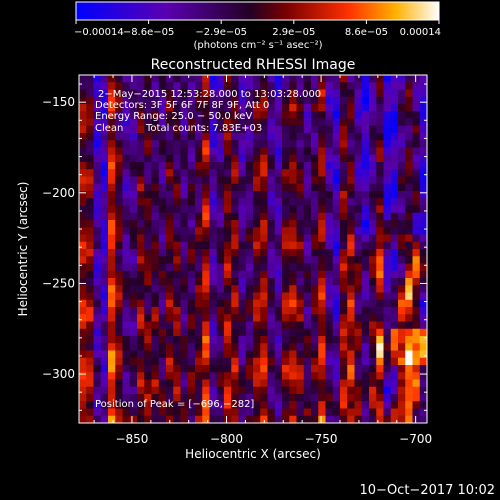  I want to click on x-tick-label: −850, so click(131, 439).